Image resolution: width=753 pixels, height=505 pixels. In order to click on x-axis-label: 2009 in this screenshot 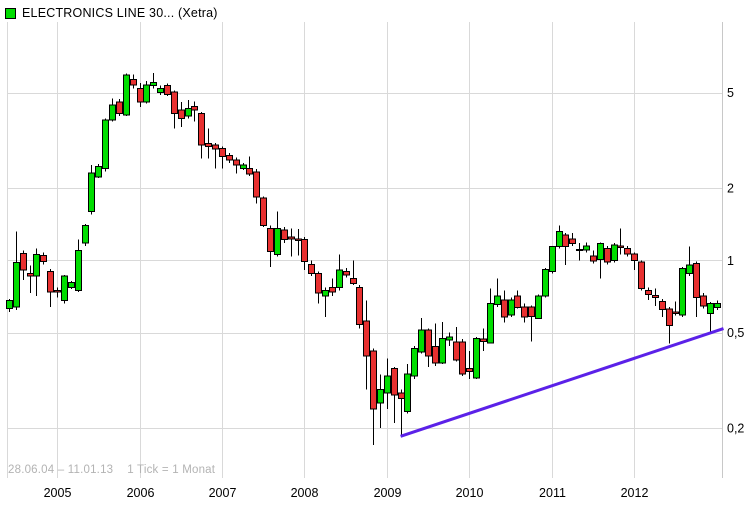, I will do `click(388, 493)`.